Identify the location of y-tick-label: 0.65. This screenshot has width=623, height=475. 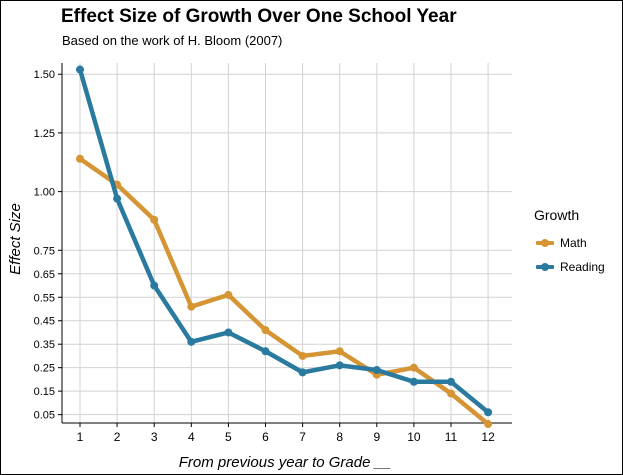
(44, 275).